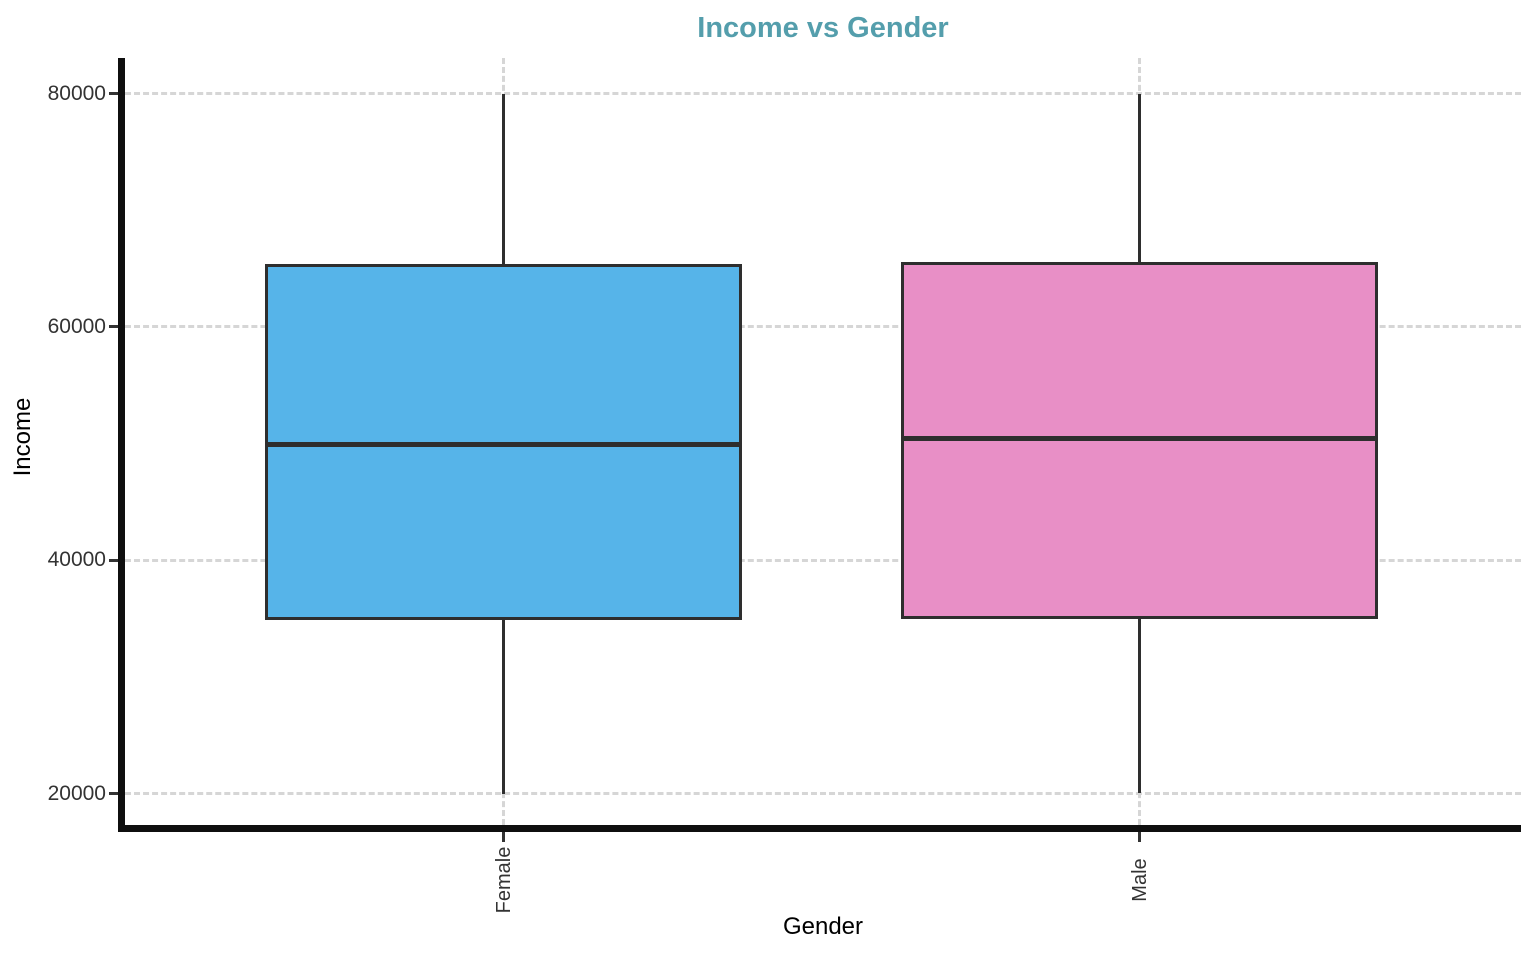  What do you see at coordinates (819, 828) in the screenshot?
I see `x-axis-line` at bounding box center [819, 828].